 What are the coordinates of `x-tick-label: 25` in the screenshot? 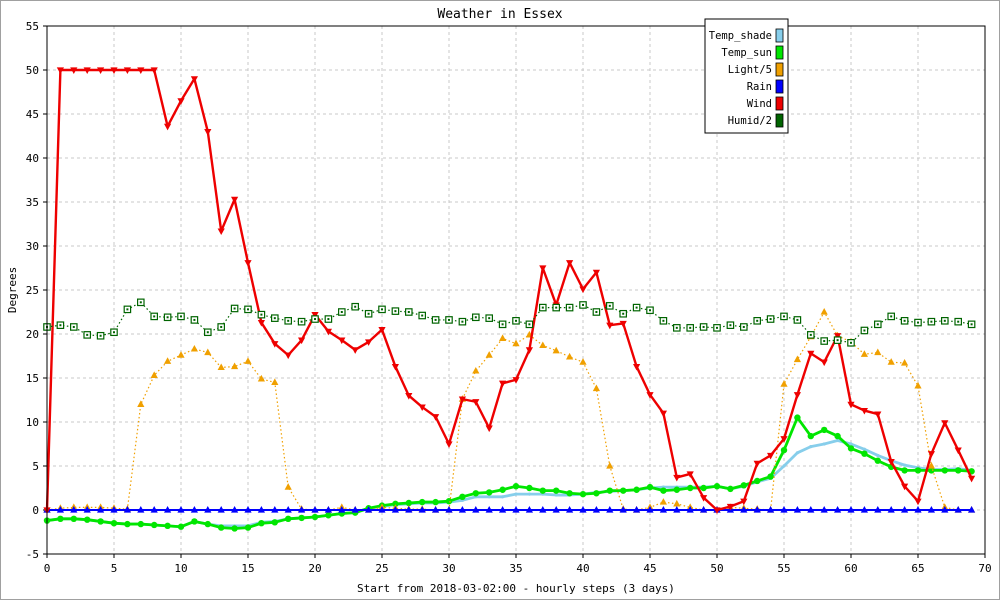 It's located at (381, 568).